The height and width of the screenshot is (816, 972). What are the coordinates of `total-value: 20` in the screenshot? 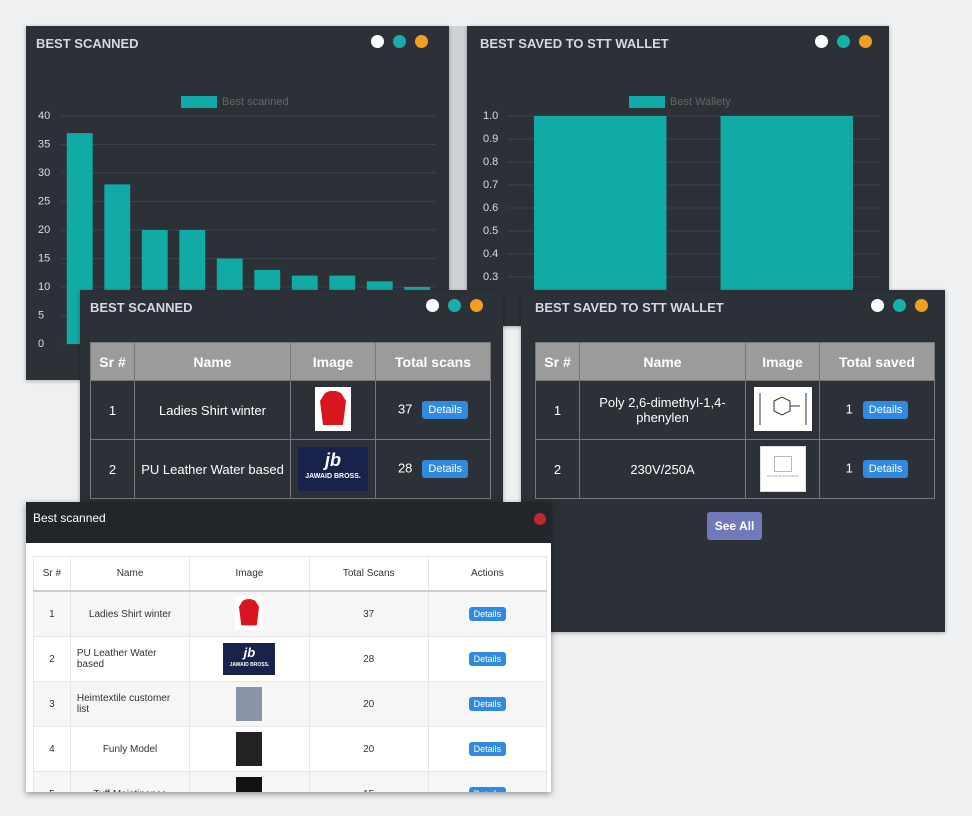 It's located at (369, 704).